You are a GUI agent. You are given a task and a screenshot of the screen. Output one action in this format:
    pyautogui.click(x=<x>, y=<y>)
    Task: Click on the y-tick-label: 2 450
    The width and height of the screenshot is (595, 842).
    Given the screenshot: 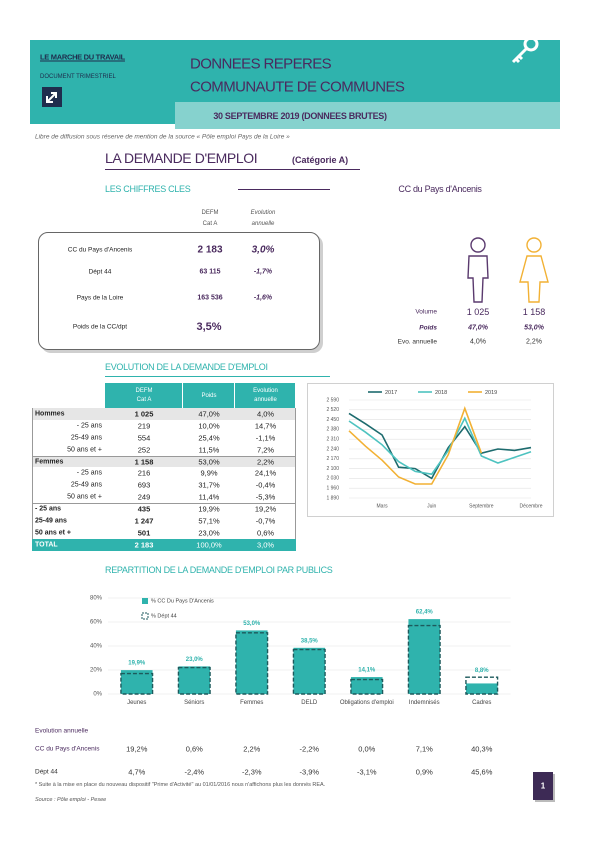 What is the action you would take?
    pyautogui.click(x=332, y=420)
    